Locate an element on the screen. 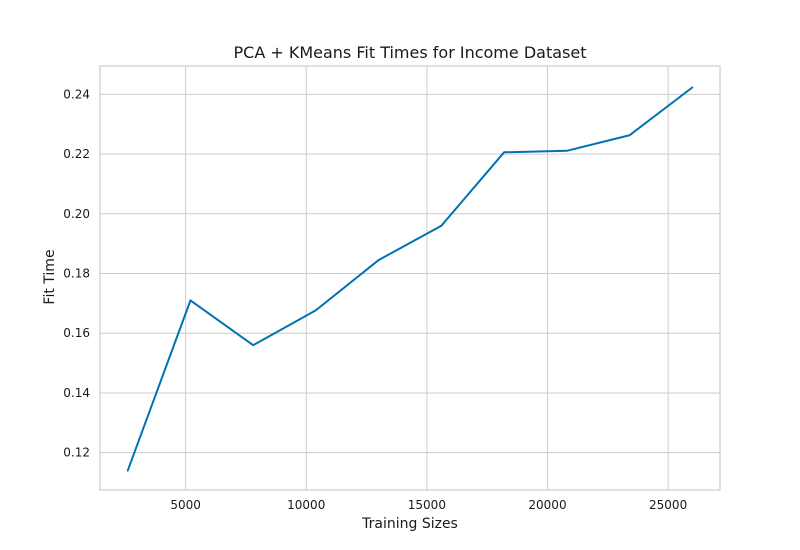 The image size is (800, 550). y-tick-label: 0.24 is located at coordinates (76, 94).